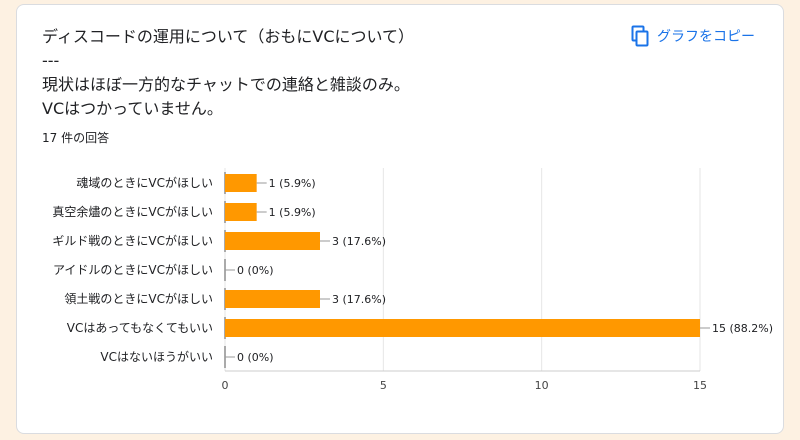  I want to click on category-label: アイドルのときにVCがほしい, so click(133, 269).